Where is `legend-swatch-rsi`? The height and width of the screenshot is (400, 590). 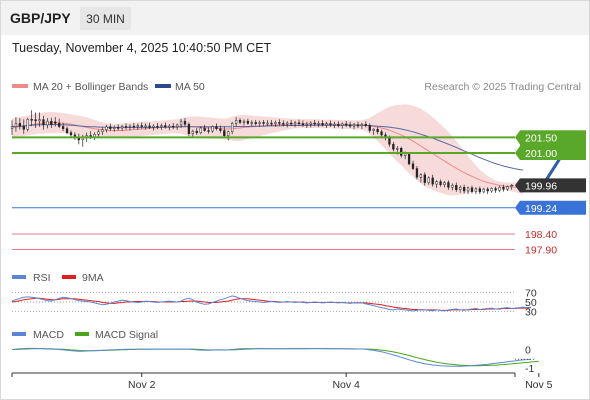
legend-swatch-rsi is located at coordinates (19, 277).